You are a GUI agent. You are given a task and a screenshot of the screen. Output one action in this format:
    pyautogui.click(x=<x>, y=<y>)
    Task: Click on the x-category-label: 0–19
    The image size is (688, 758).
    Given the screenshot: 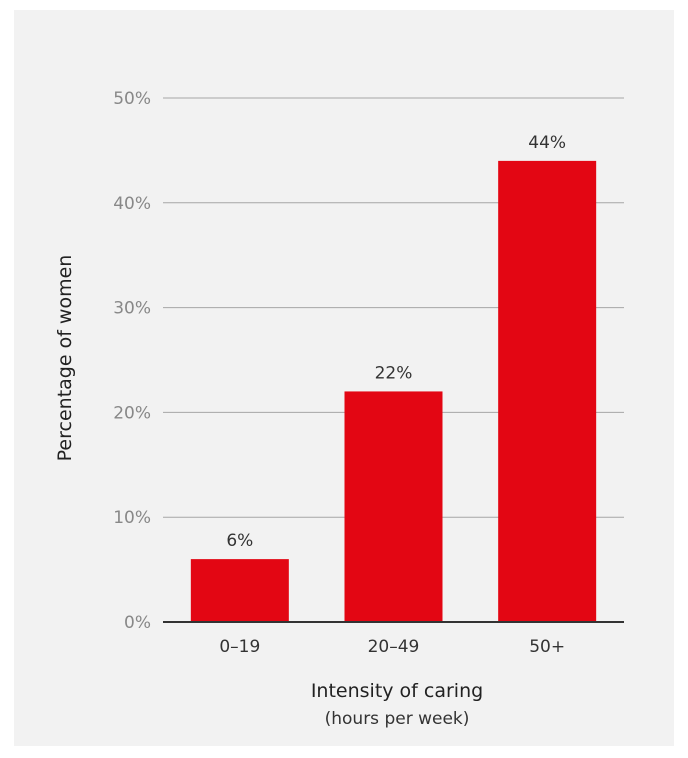 What is the action you would take?
    pyautogui.click(x=239, y=647)
    